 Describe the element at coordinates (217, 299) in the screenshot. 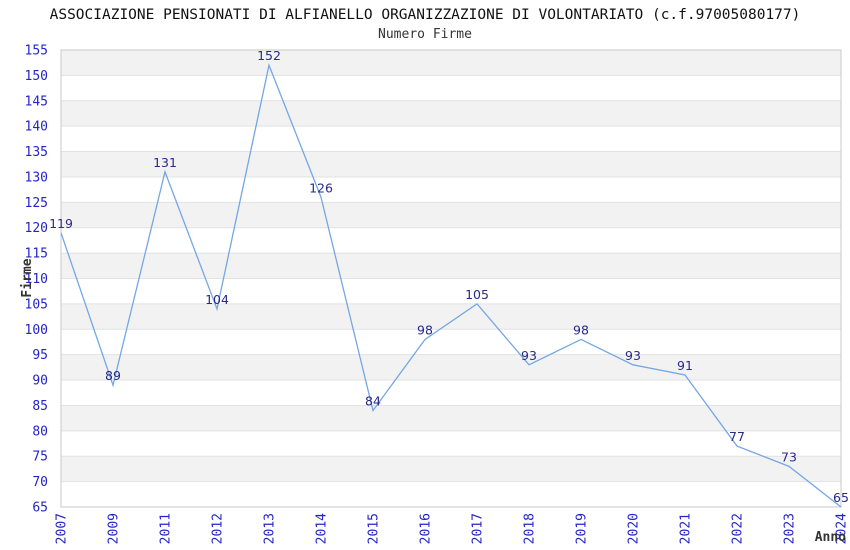

I see `data-label: 104` at that location.